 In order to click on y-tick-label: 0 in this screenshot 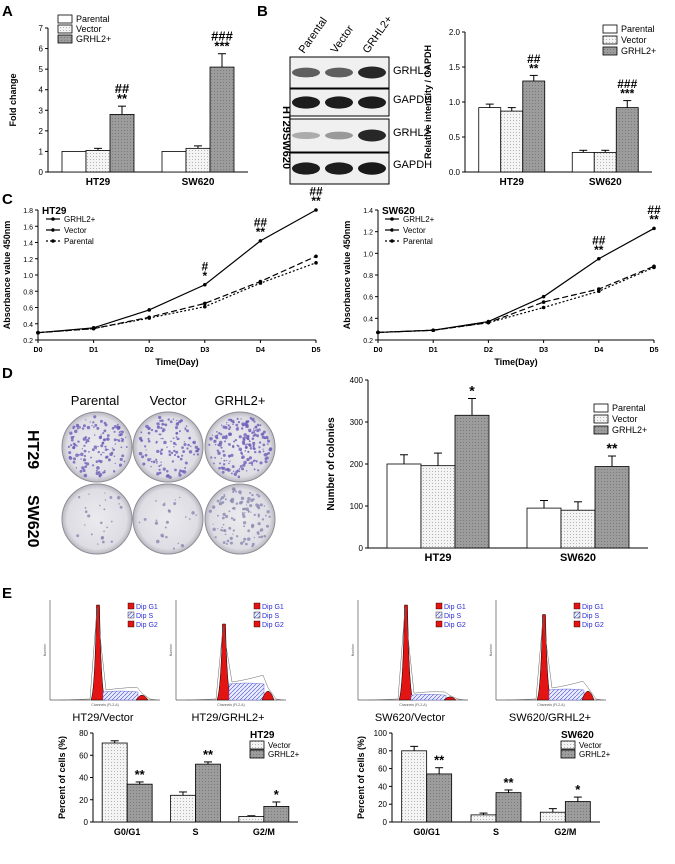, I will do `click(385, 822)`.